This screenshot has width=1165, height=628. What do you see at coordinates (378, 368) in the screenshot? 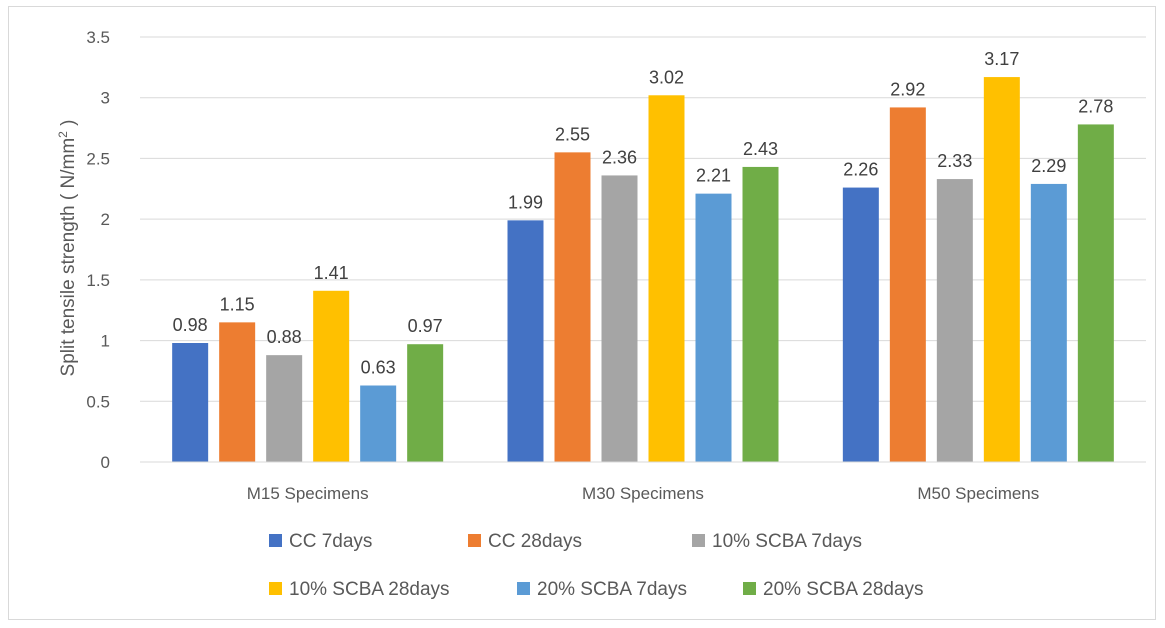
I see `data-label: 0.63` at bounding box center [378, 368].